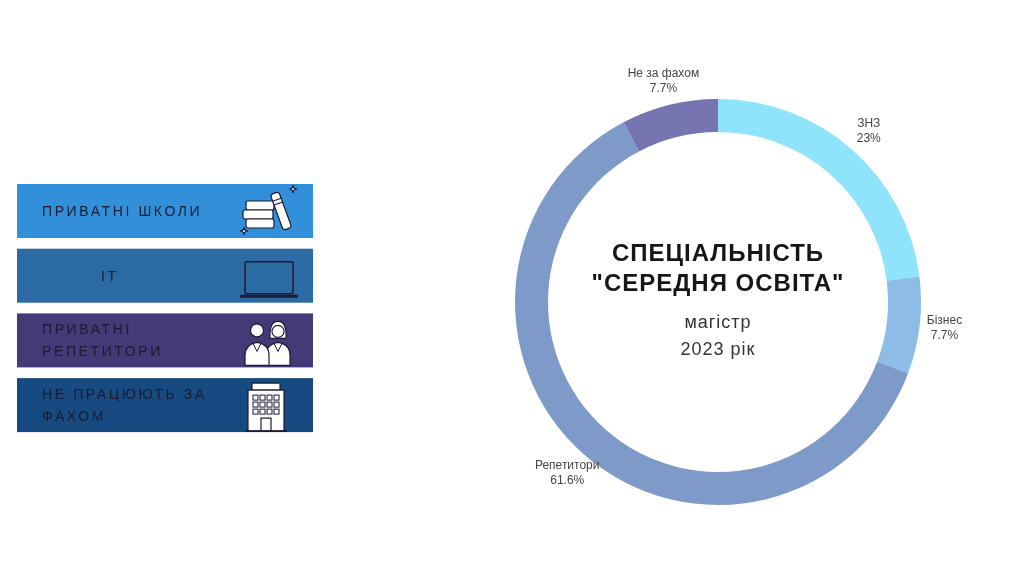  I want to click on category-label: ПРИВАТНІ РЕПЕТИТОРИ, so click(102, 340).